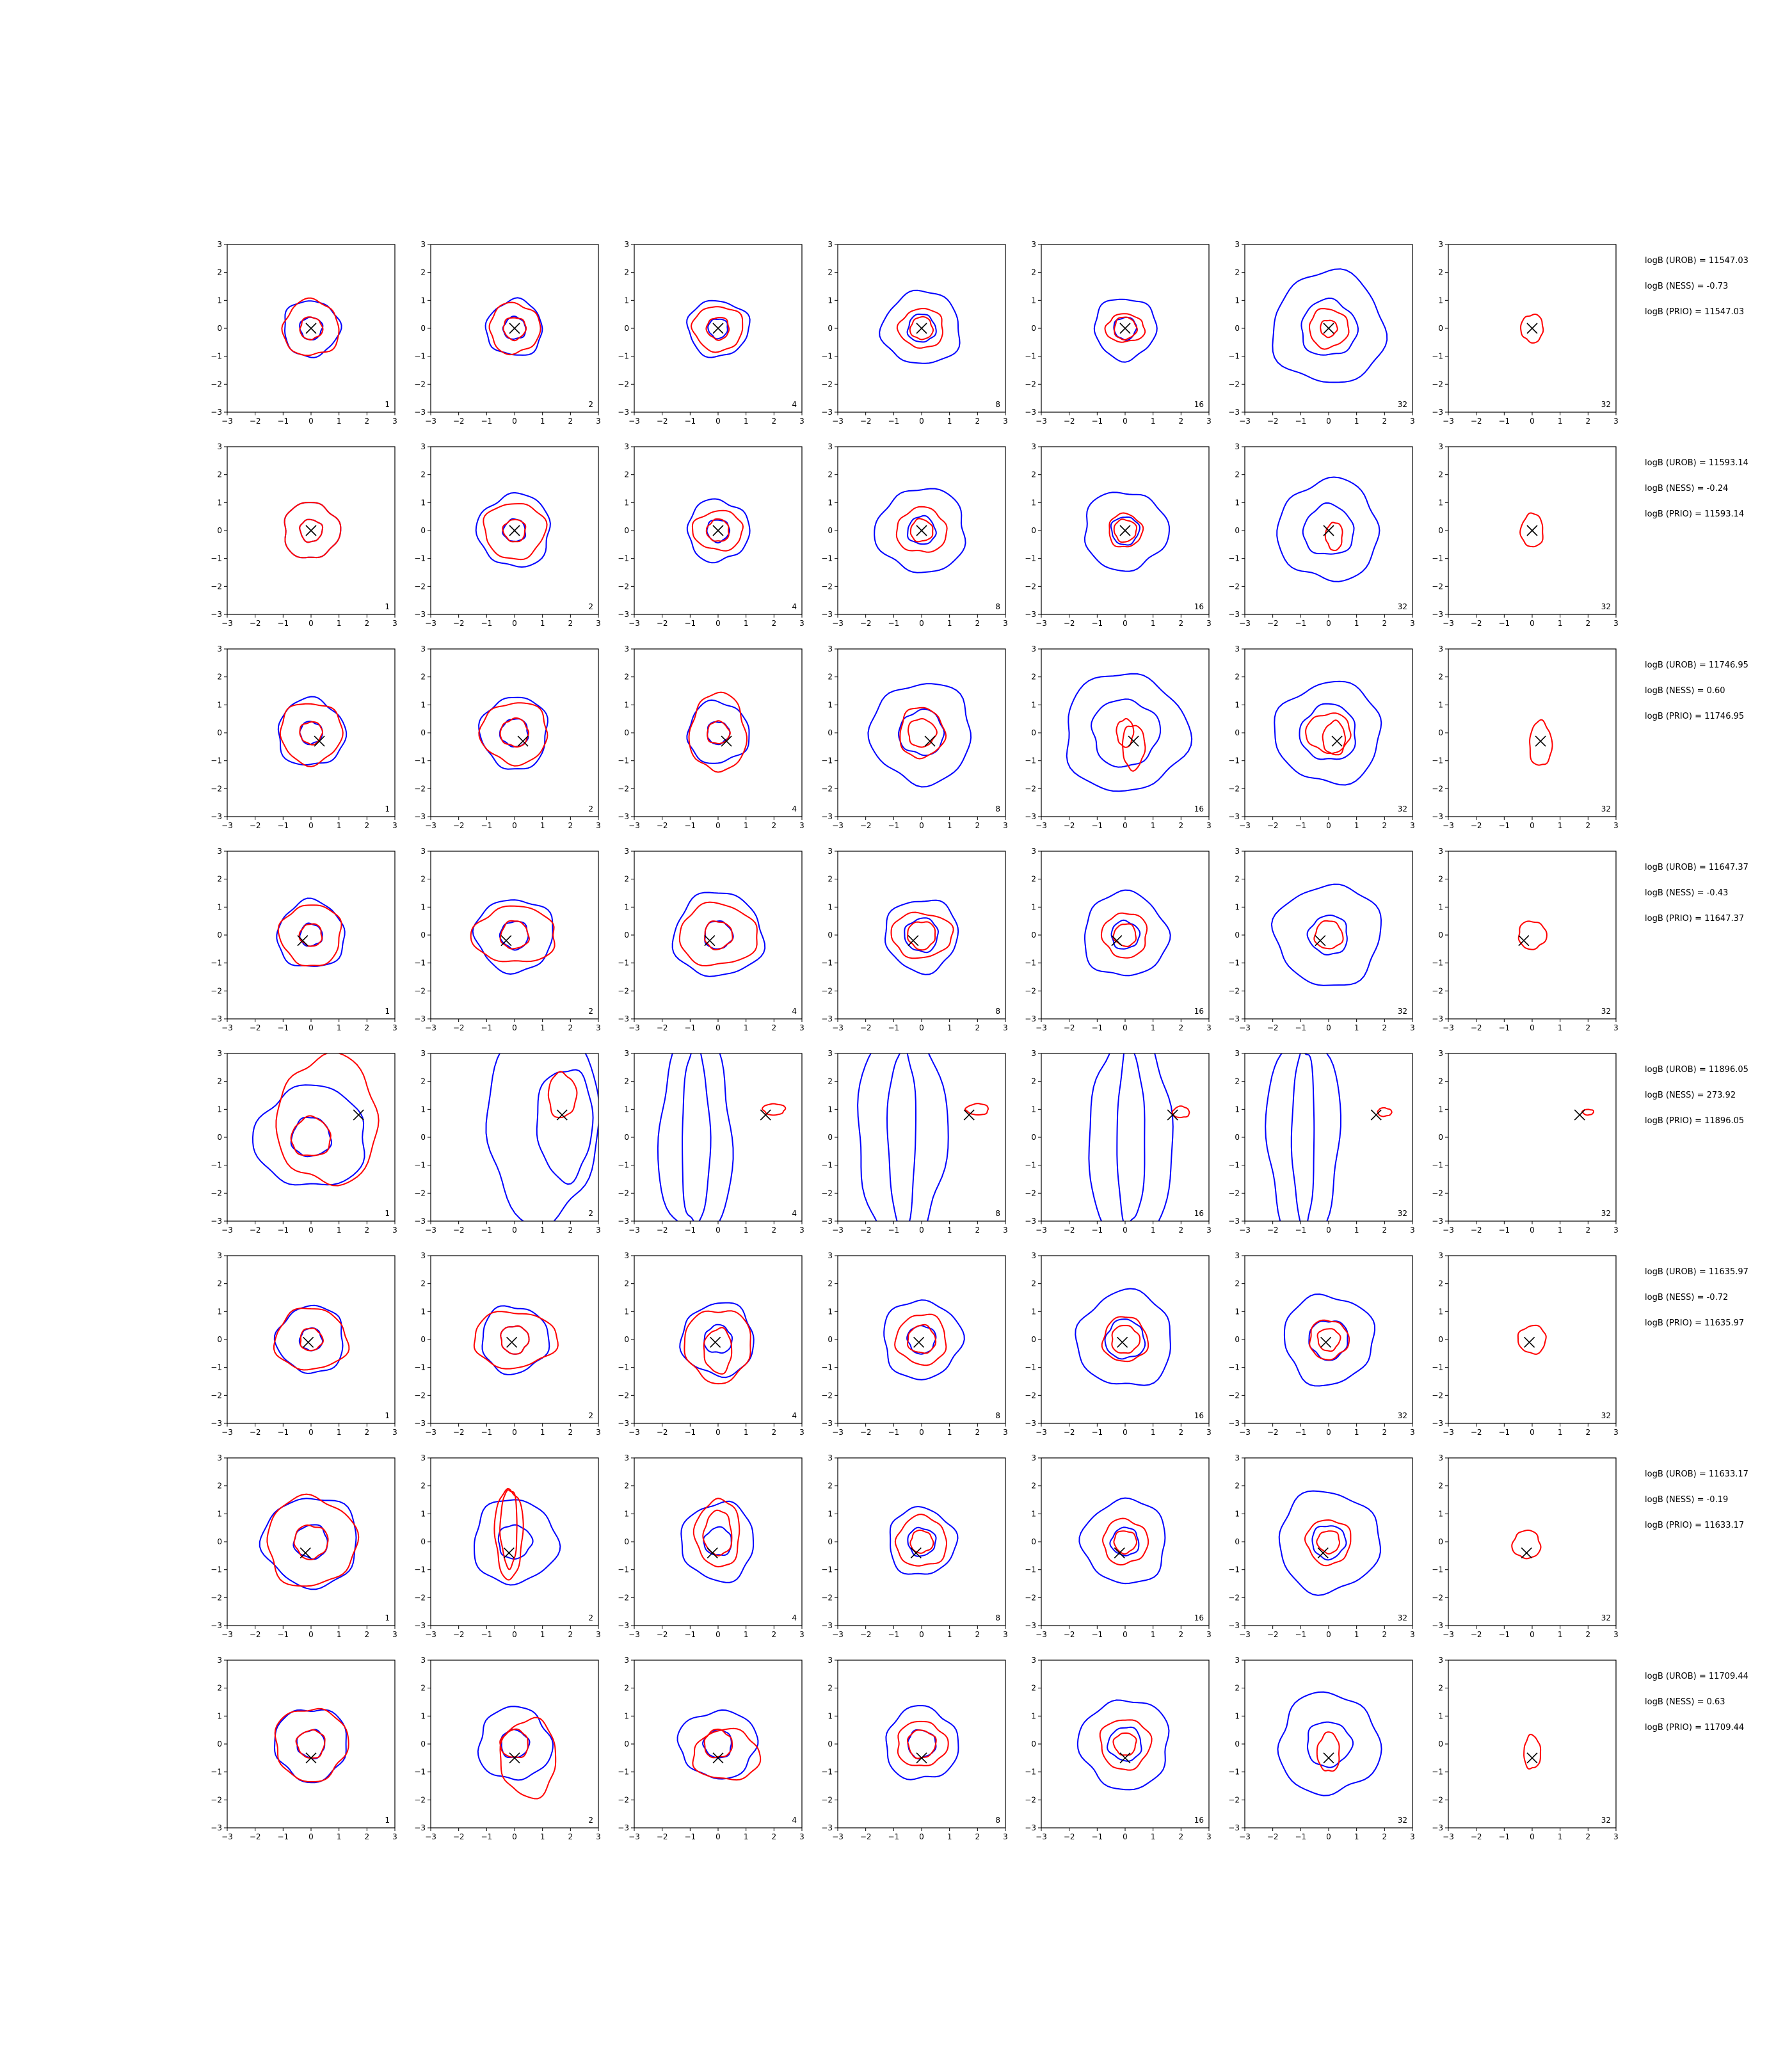 This screenshot has height=2048, width=1792. I want to click on panel-count-label: 1, so click(387, 808).